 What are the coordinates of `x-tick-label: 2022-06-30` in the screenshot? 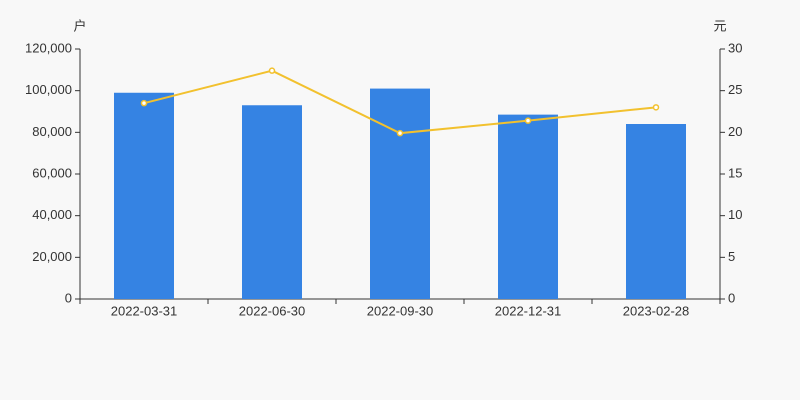 It's located at (272, 310).